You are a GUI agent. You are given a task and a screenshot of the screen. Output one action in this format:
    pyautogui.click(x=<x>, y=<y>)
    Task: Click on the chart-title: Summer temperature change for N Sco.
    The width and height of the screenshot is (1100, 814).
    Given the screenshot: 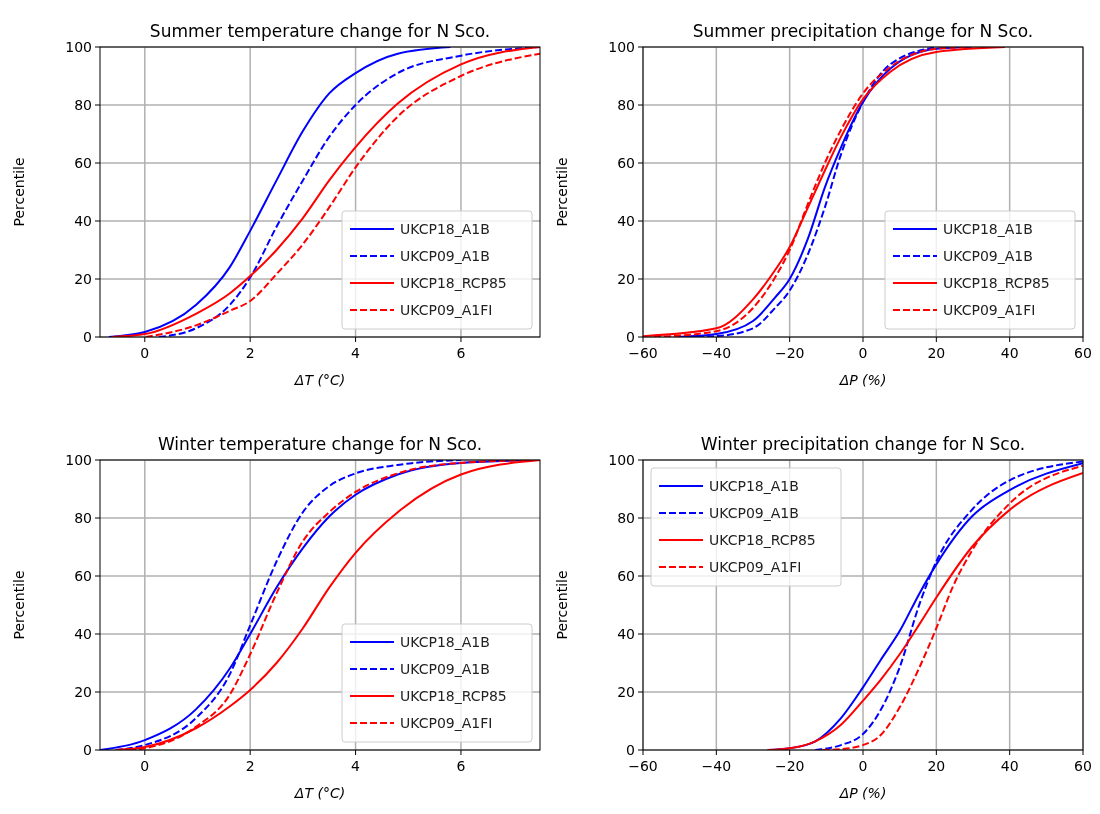 What is the action you would take?
    pyautogui.click(x=320, y=31)
    